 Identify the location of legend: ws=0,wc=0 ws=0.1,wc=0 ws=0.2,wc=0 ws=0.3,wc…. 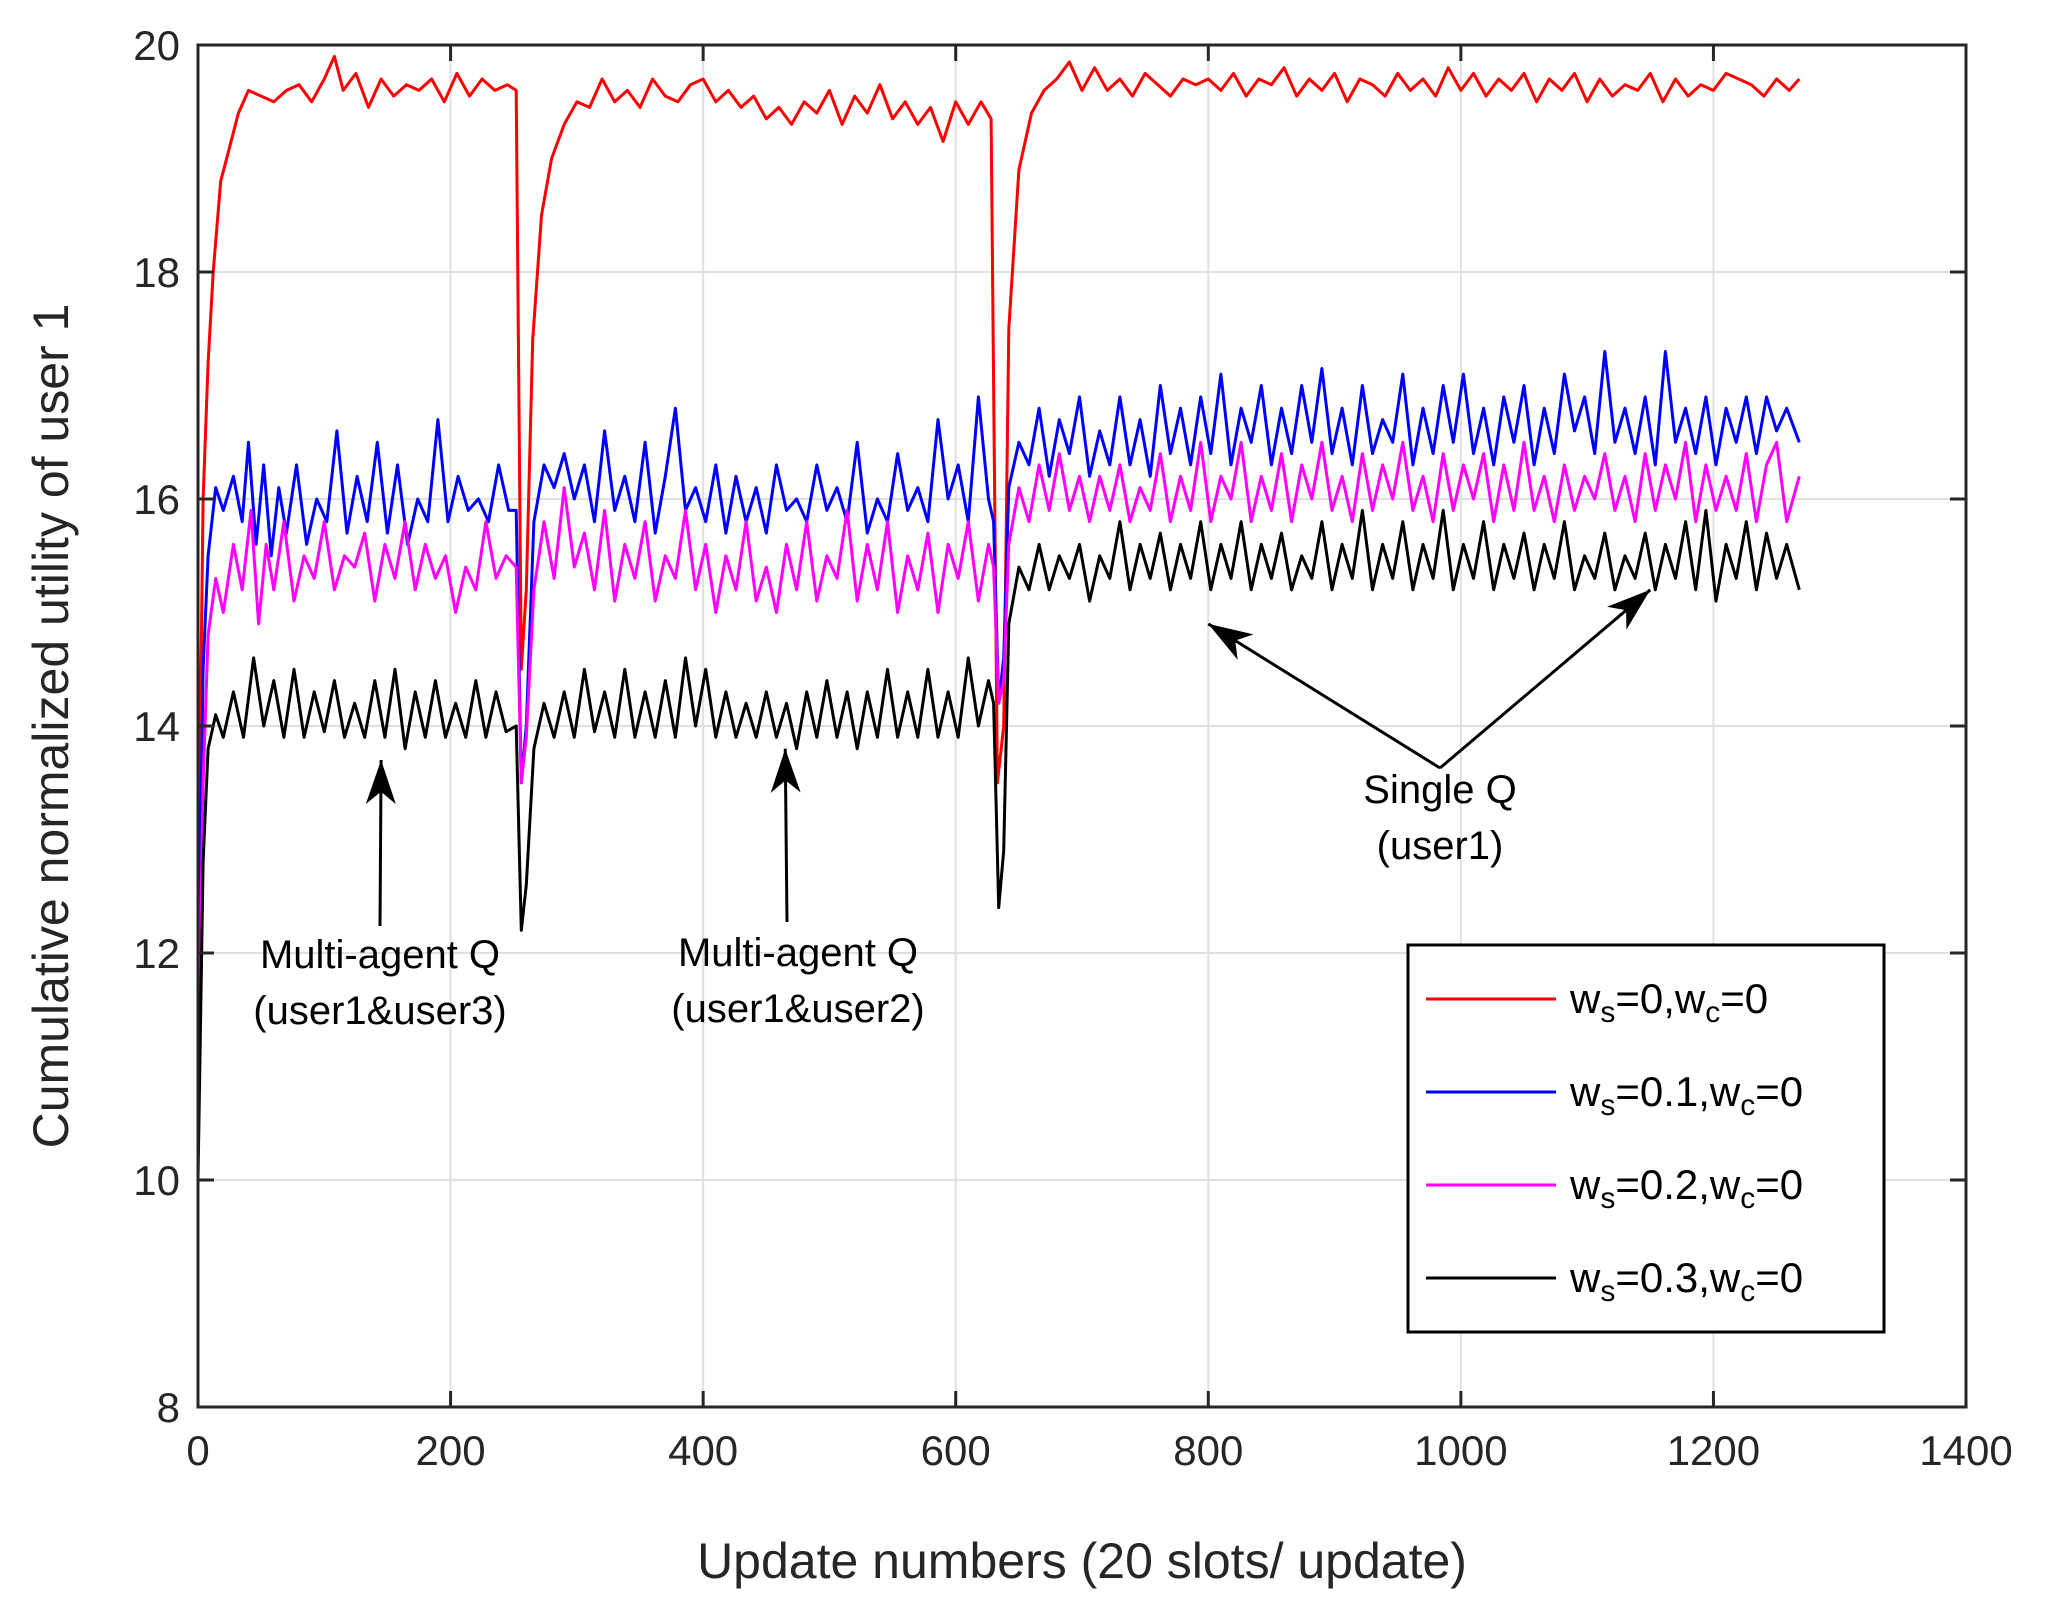
(1646, 1138).